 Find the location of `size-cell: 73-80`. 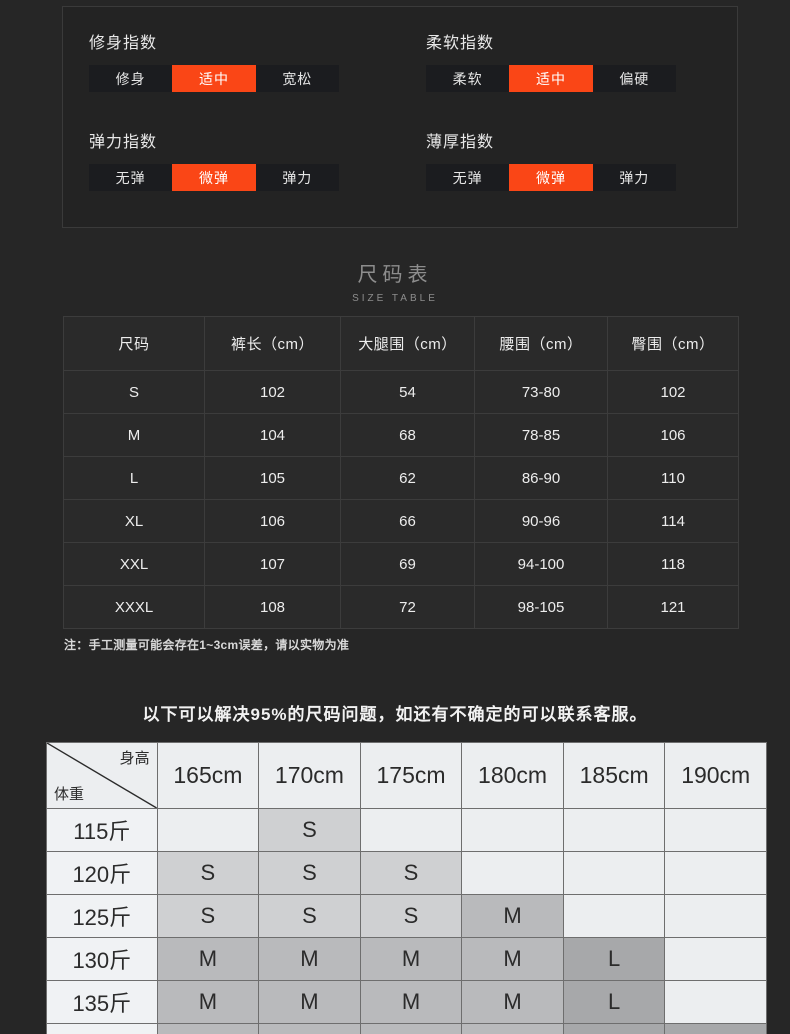

size-cell: 73-80 is located at coordinates (541, 392).